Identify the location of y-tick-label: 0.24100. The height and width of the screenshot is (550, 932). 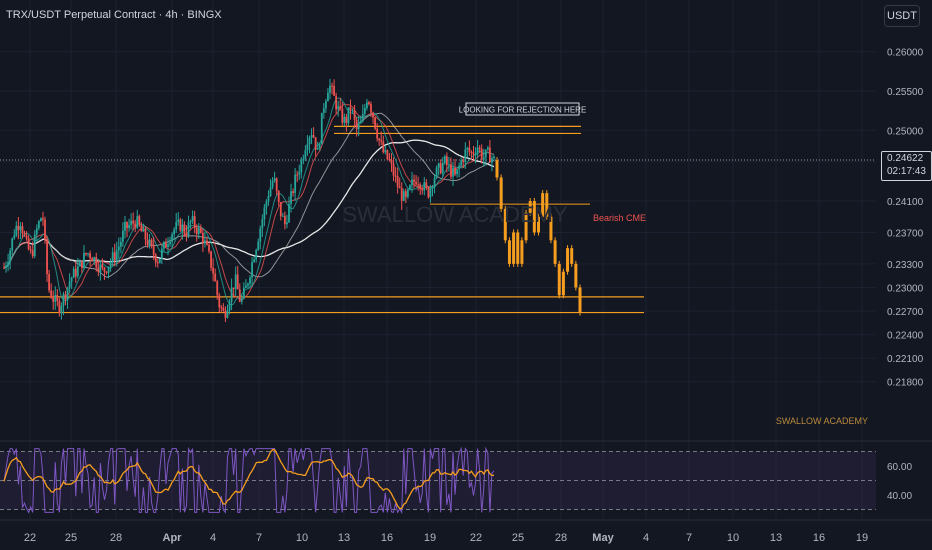
(905, 202).